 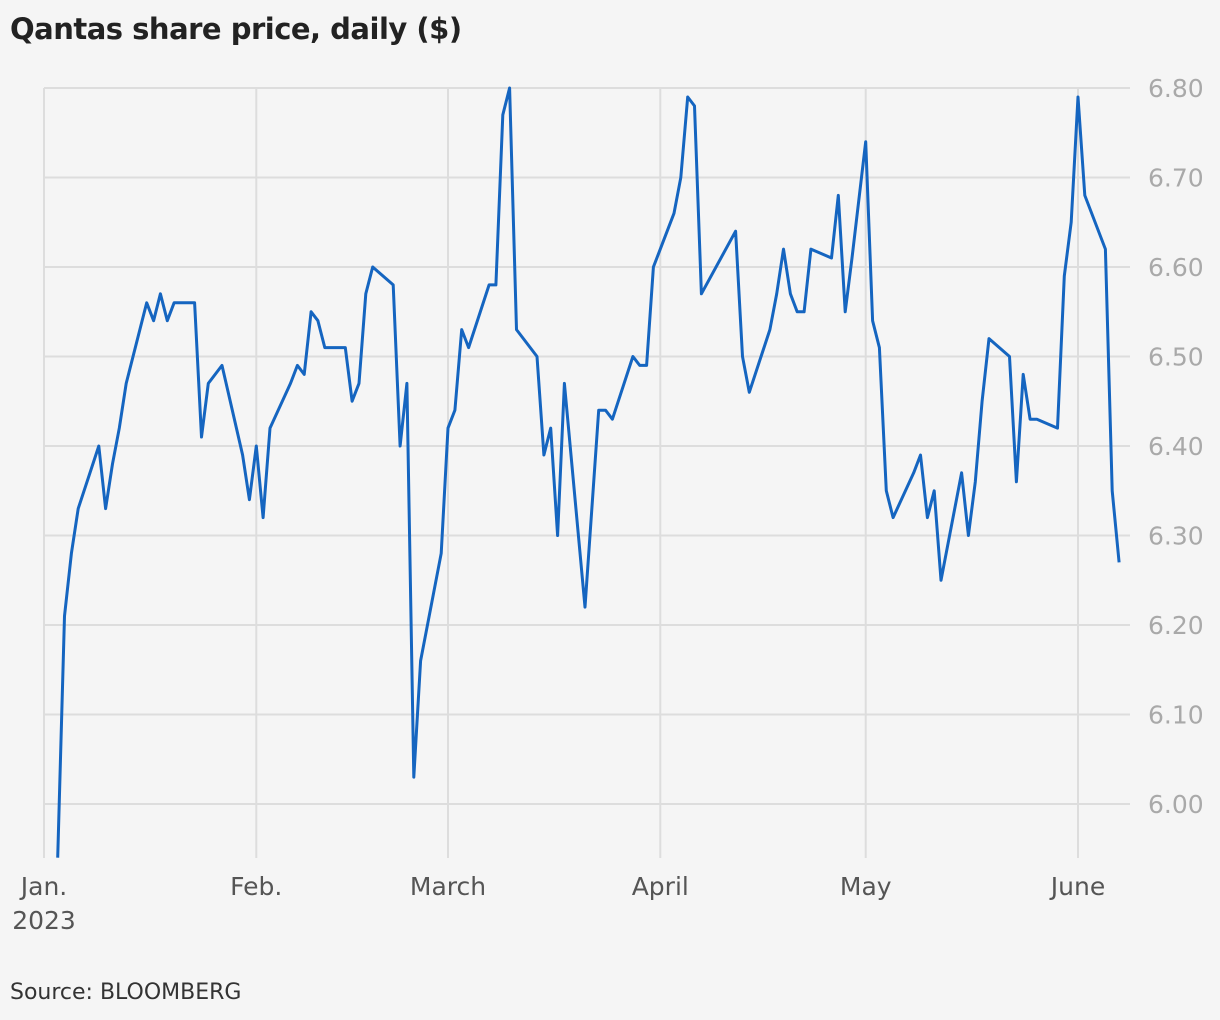 What do you see at coordinates (1176, 715) in the screenshot?
I see `y-tick-label: 6.10` at bounding box center [1176, 715].